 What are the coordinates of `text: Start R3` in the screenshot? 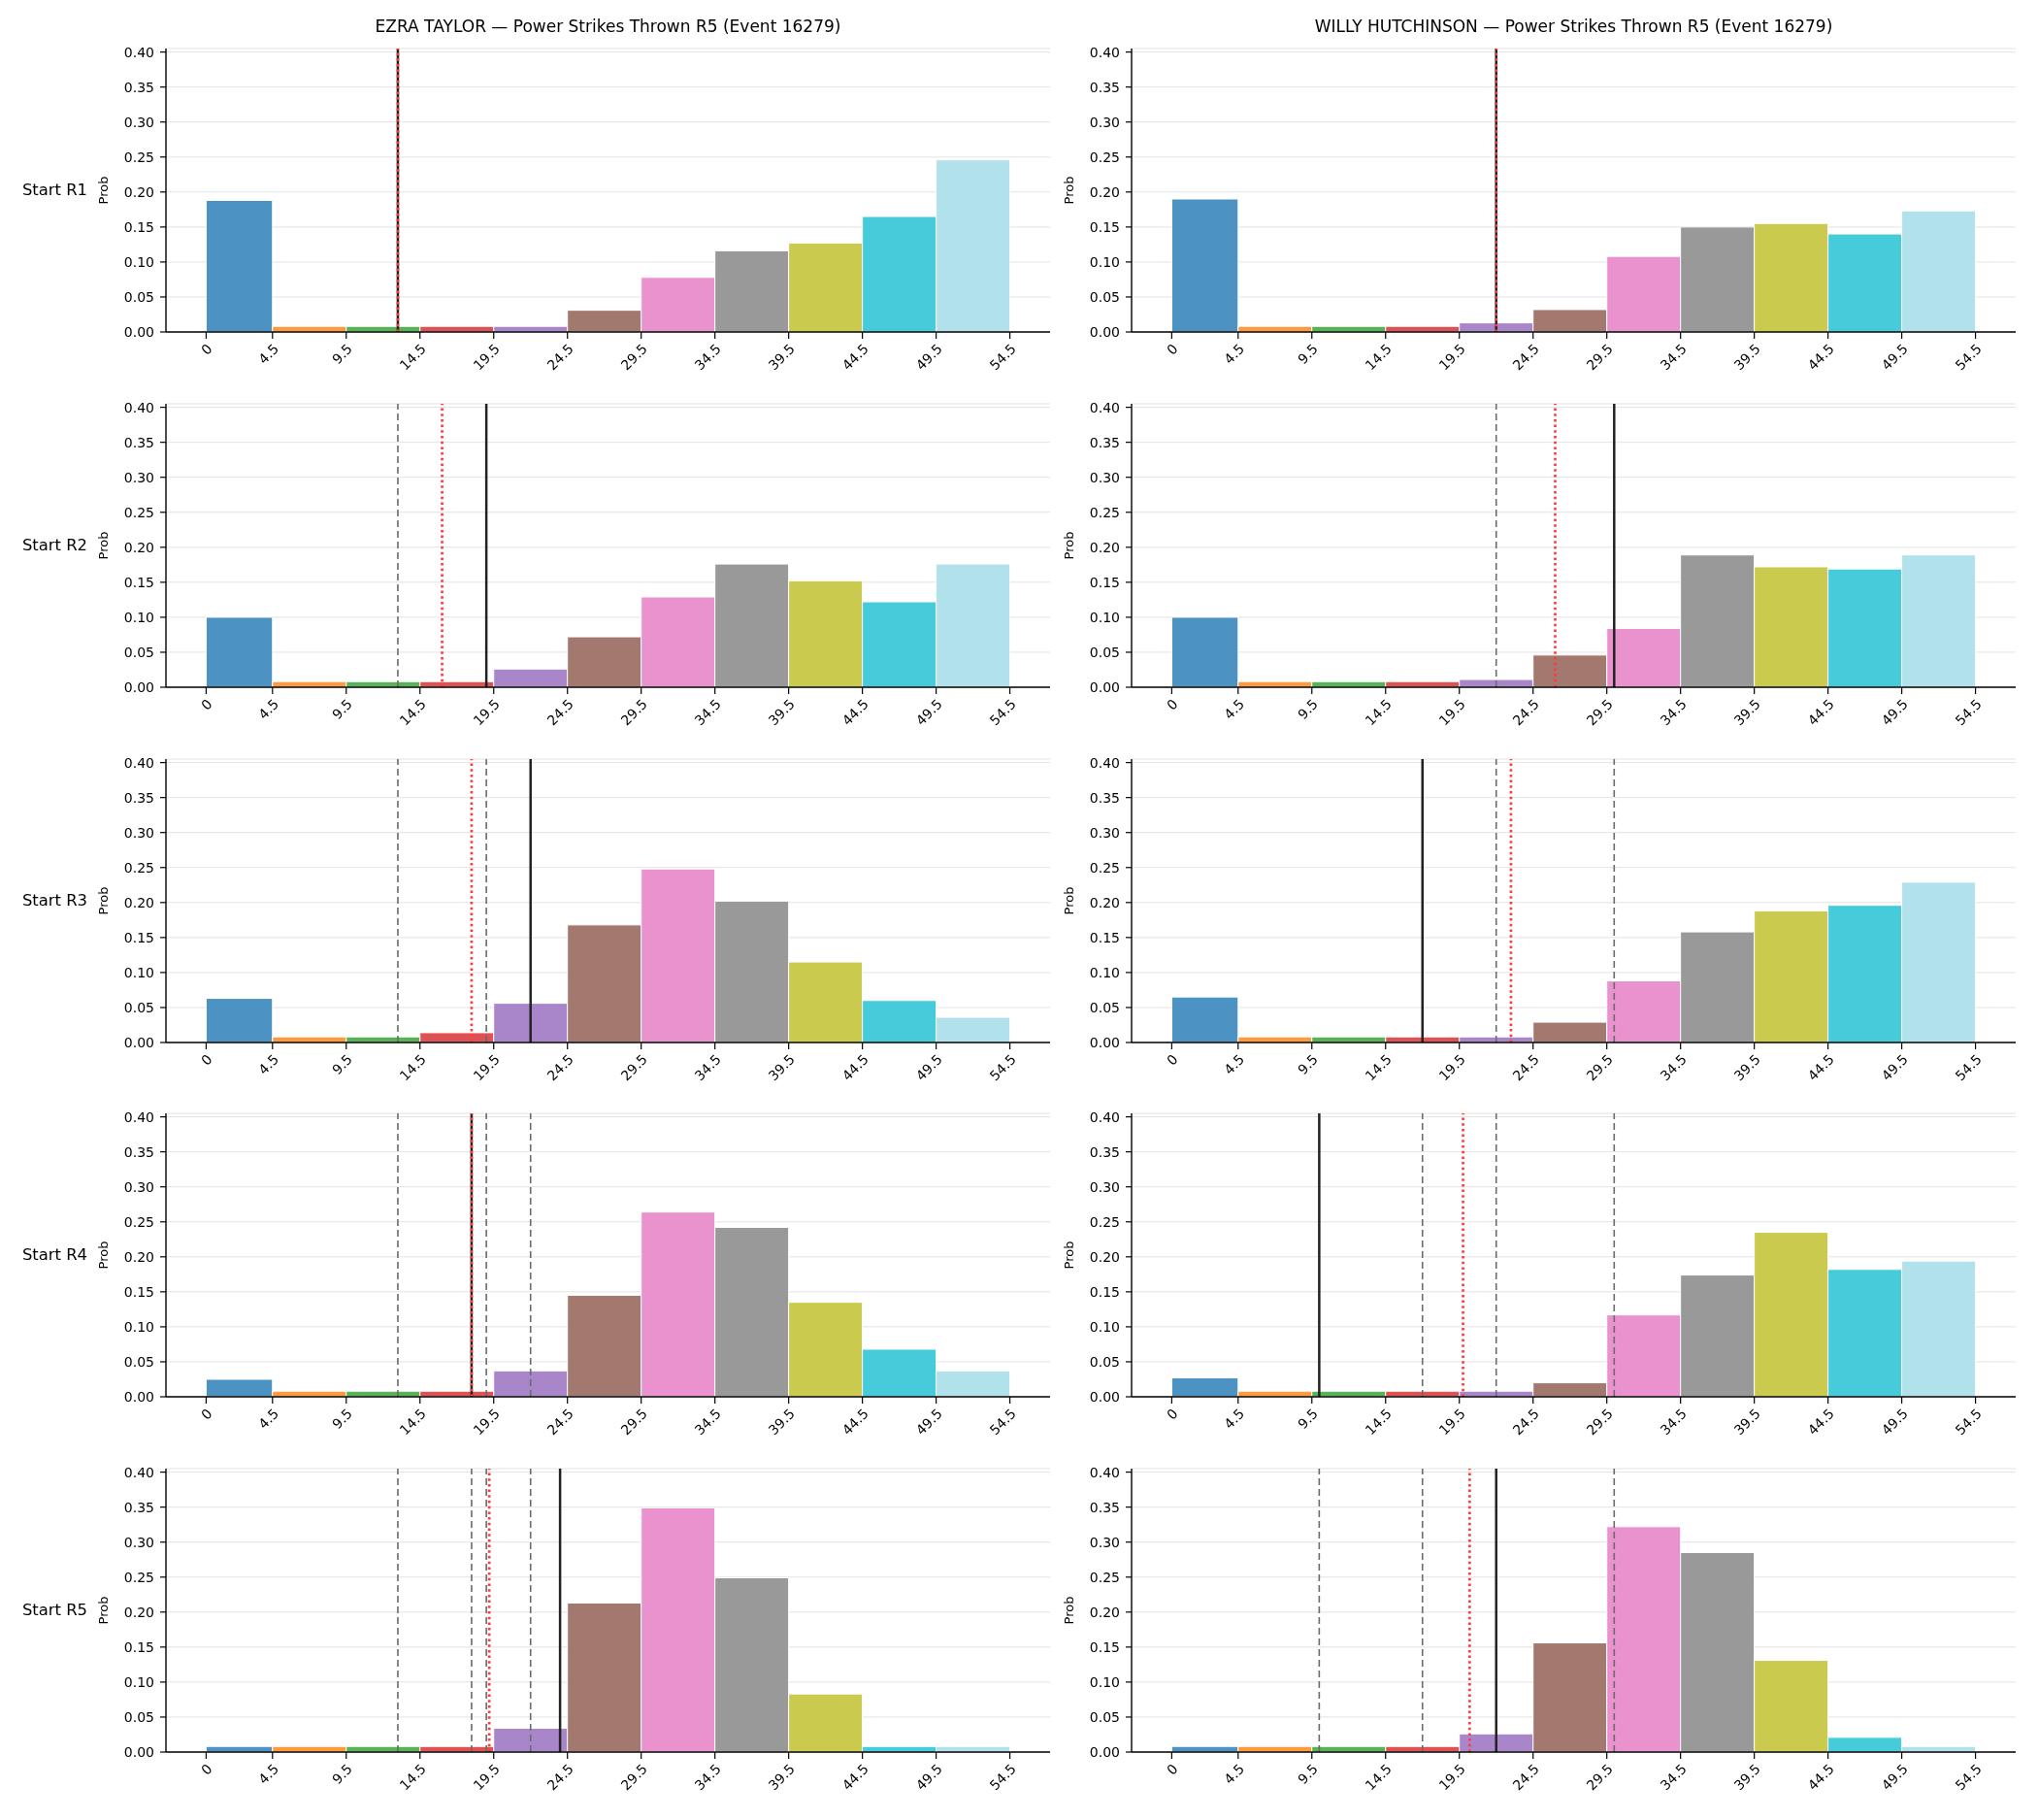 It's located at (54, 900).